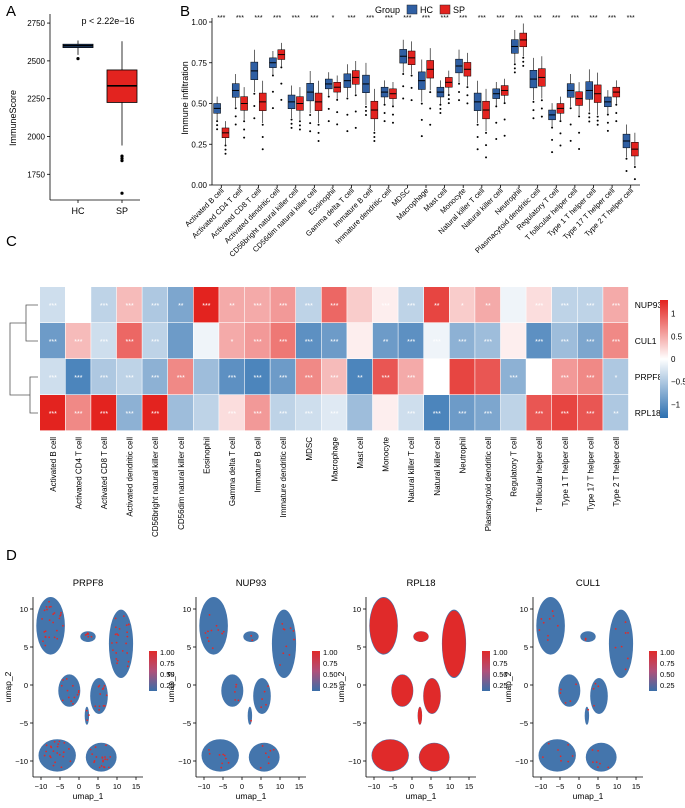  Describe the element at coordinates (107, 21) in the screenshot. I see `panel-a-pvalue: p < 2.22e−16` at that location.